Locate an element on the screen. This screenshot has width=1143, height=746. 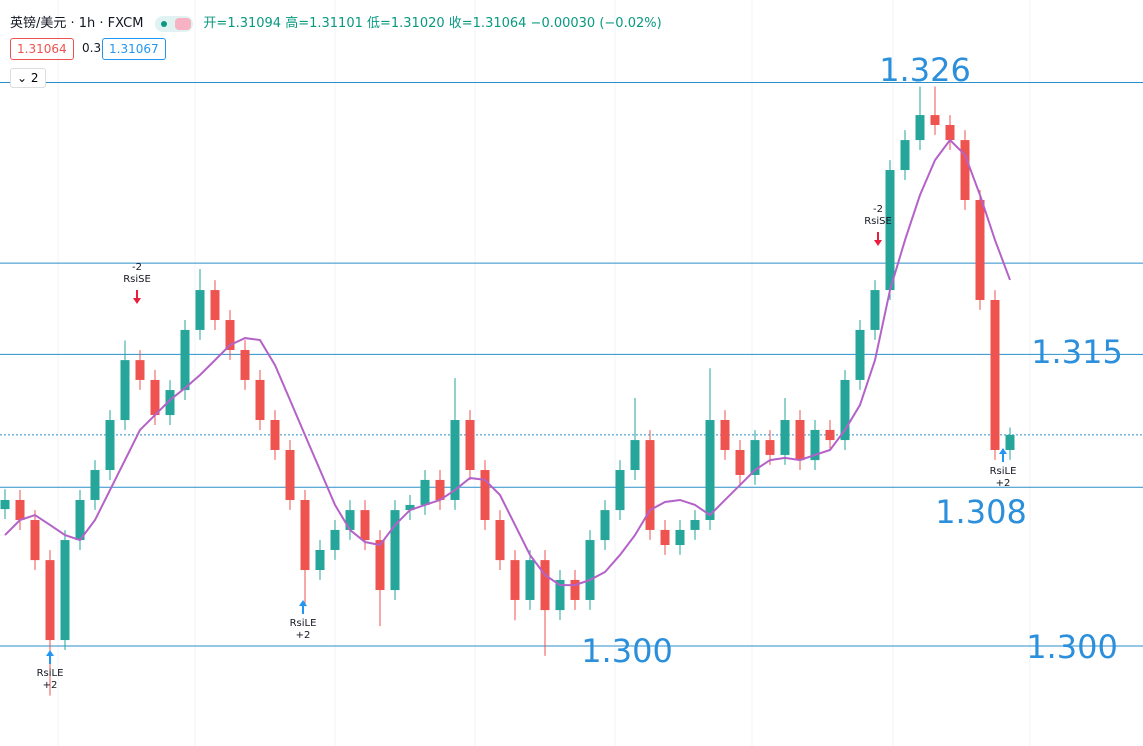
price-annotation: 1.308 is located at coordinates (981, 512).